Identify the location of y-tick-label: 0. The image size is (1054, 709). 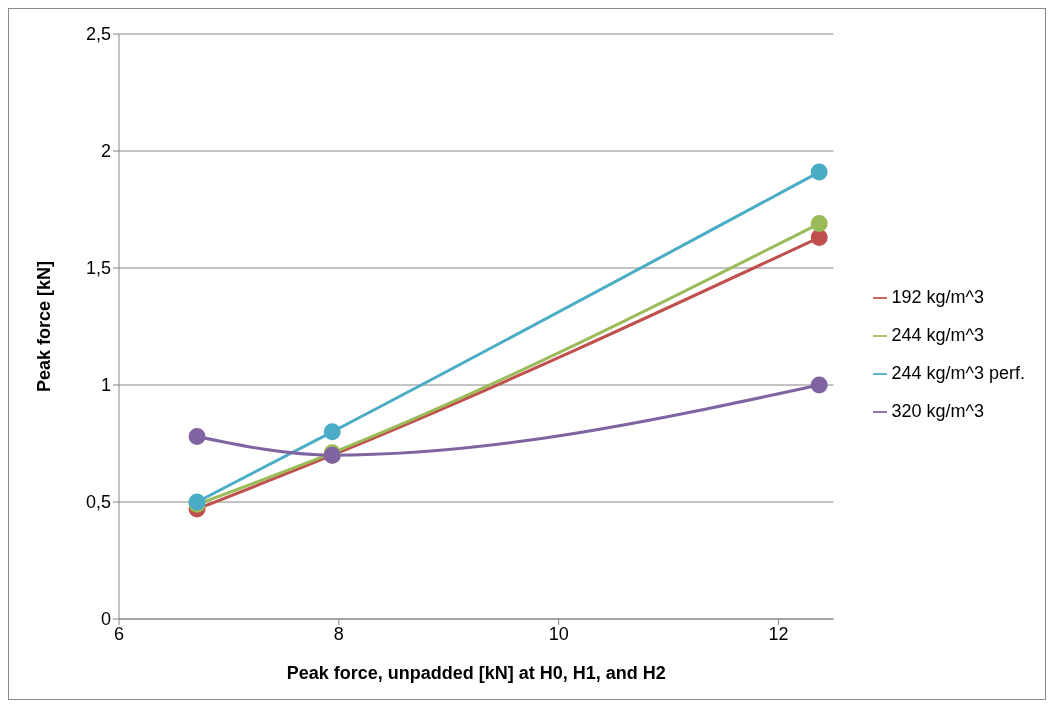
(105, 619).